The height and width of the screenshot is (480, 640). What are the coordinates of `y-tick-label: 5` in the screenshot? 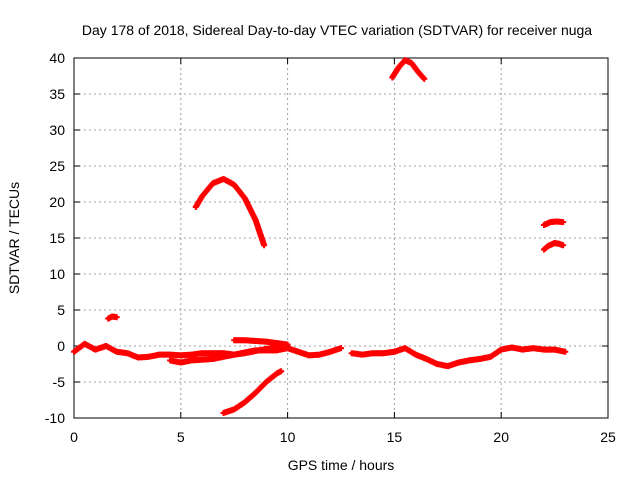 It's located at (61, 310).